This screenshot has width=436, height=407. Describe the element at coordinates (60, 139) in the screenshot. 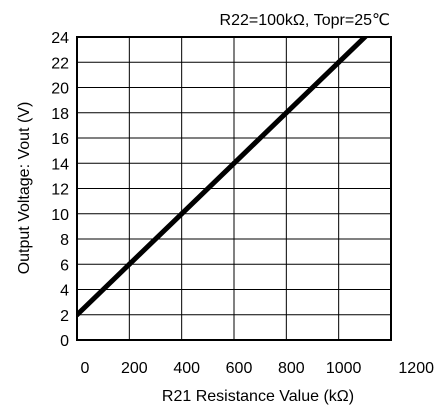

I see `y-tick-label: 16` at that location.